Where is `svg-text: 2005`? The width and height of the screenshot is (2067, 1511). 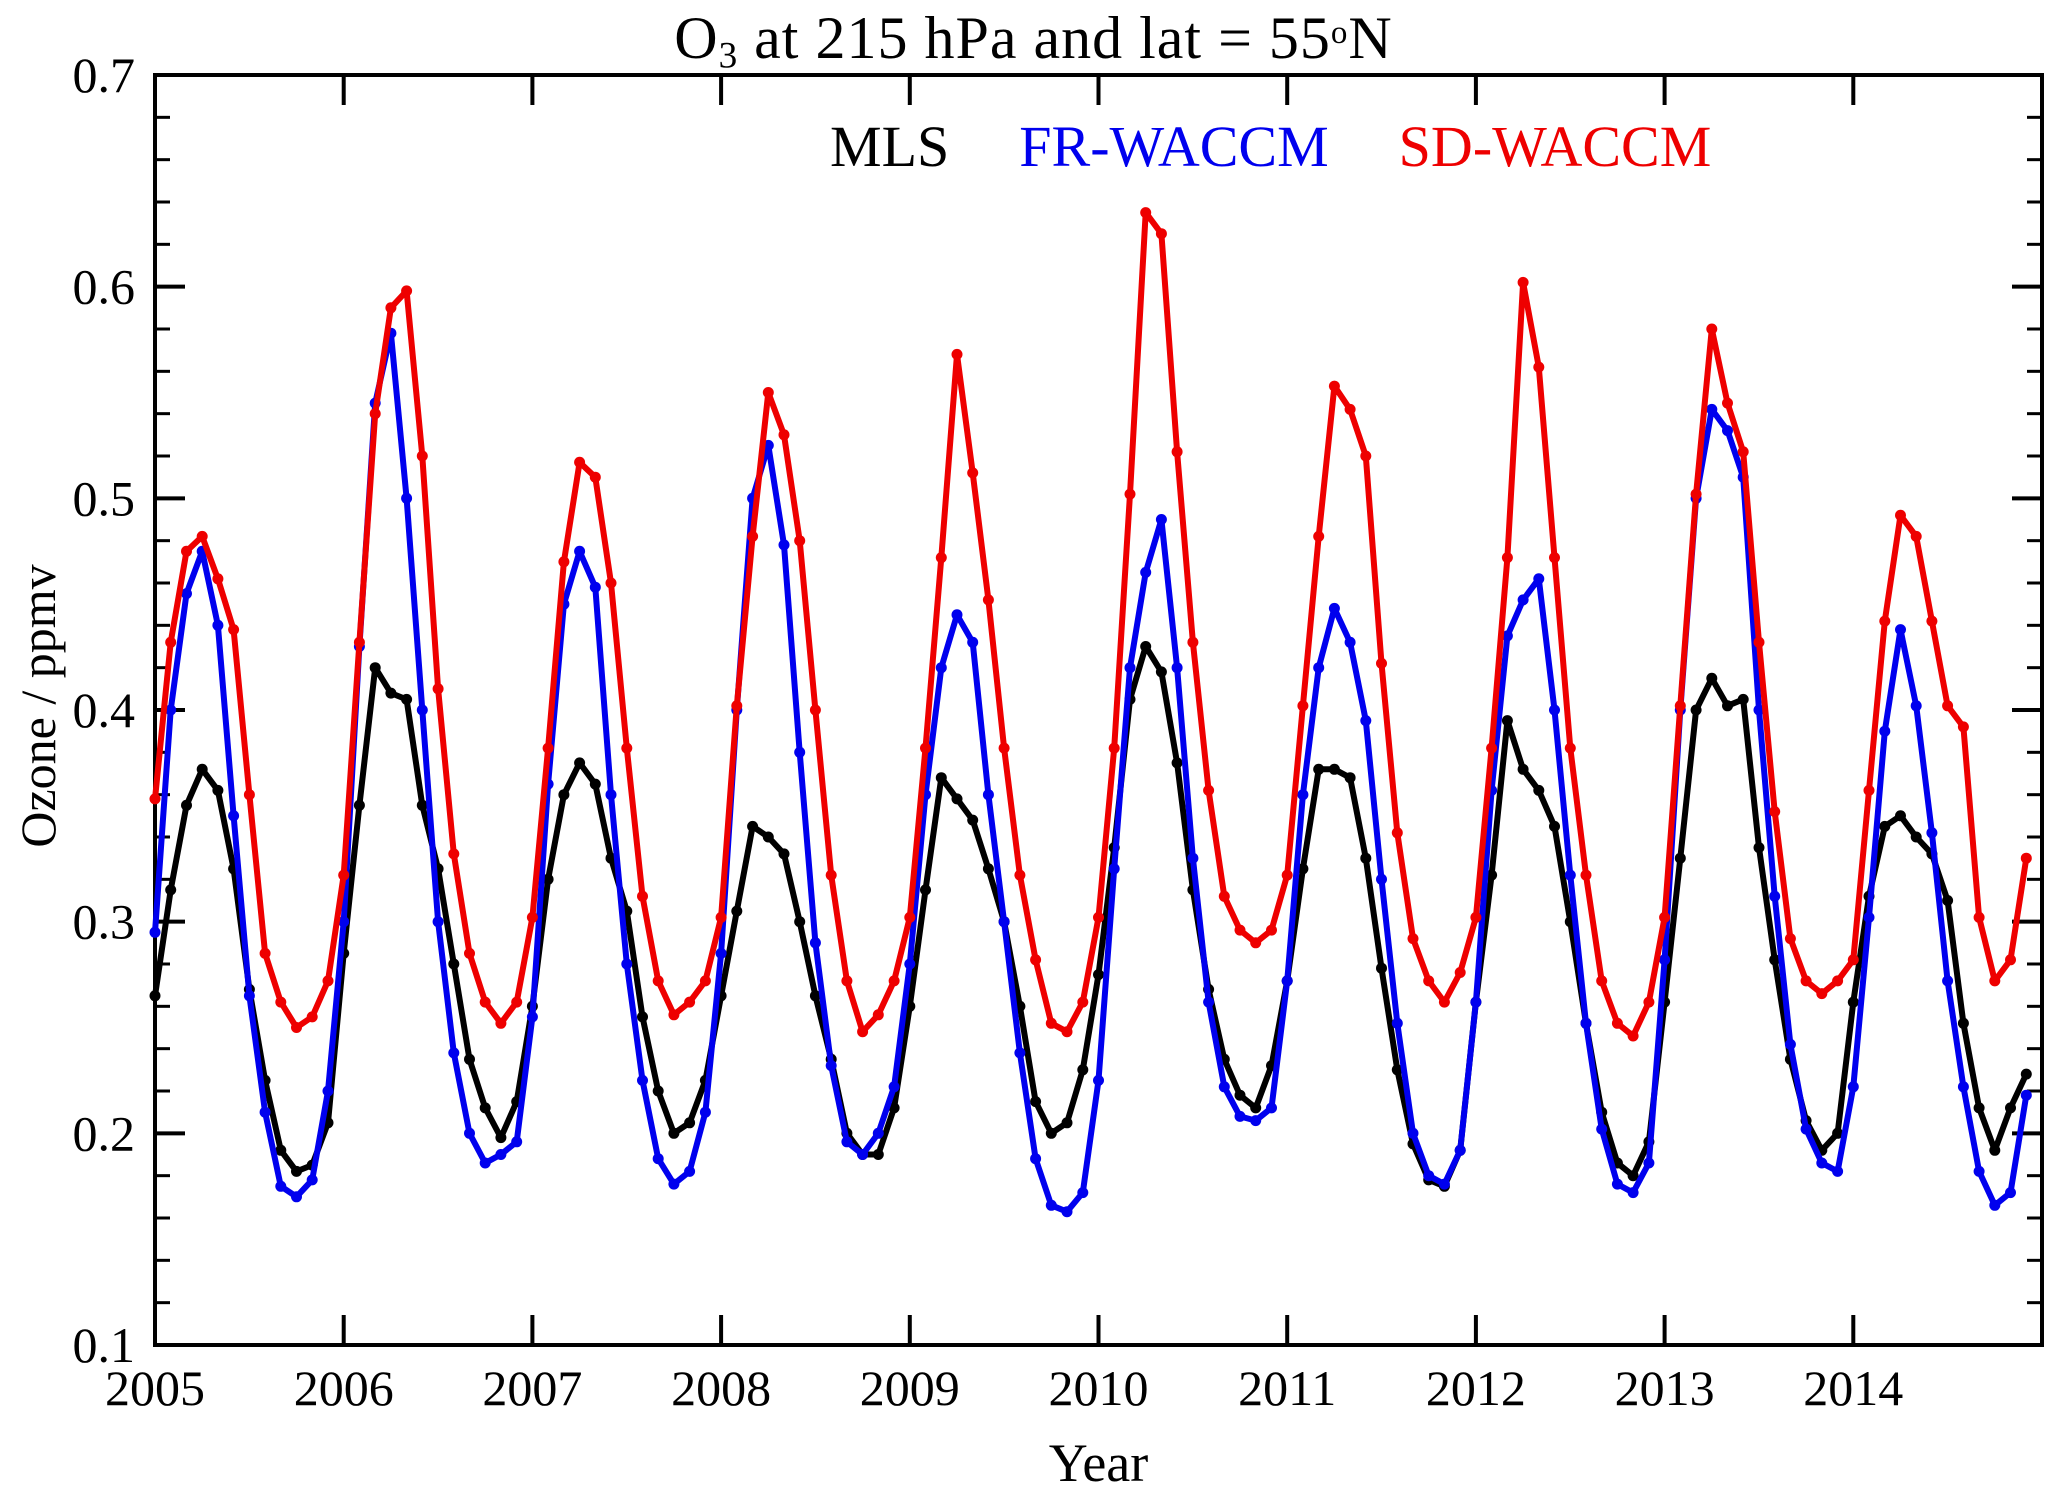 svg-text: 2005 is located at coordinates (155, 1388).